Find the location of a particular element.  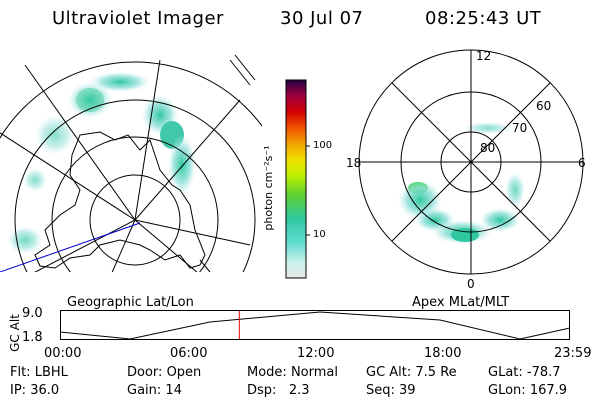

date-label: 30 Jul 07 is located at coordinates (322, 18).